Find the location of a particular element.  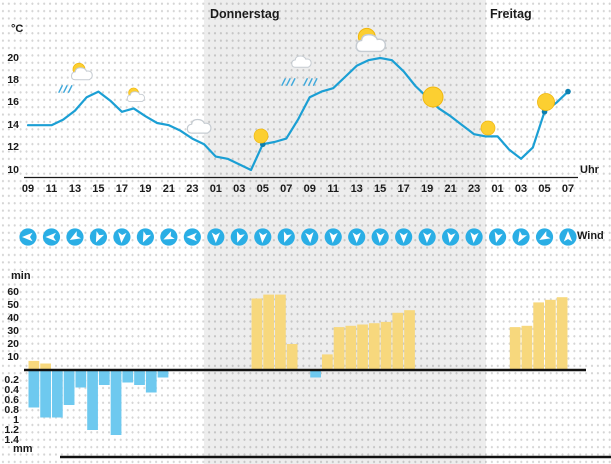

line-marker is located at coordinates (568, 91).